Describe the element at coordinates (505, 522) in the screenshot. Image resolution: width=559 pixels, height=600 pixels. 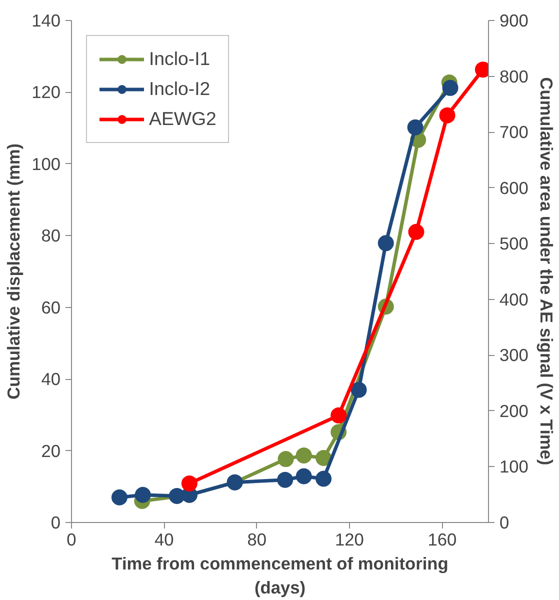
I see `y2-tick-label: 0` at that location.